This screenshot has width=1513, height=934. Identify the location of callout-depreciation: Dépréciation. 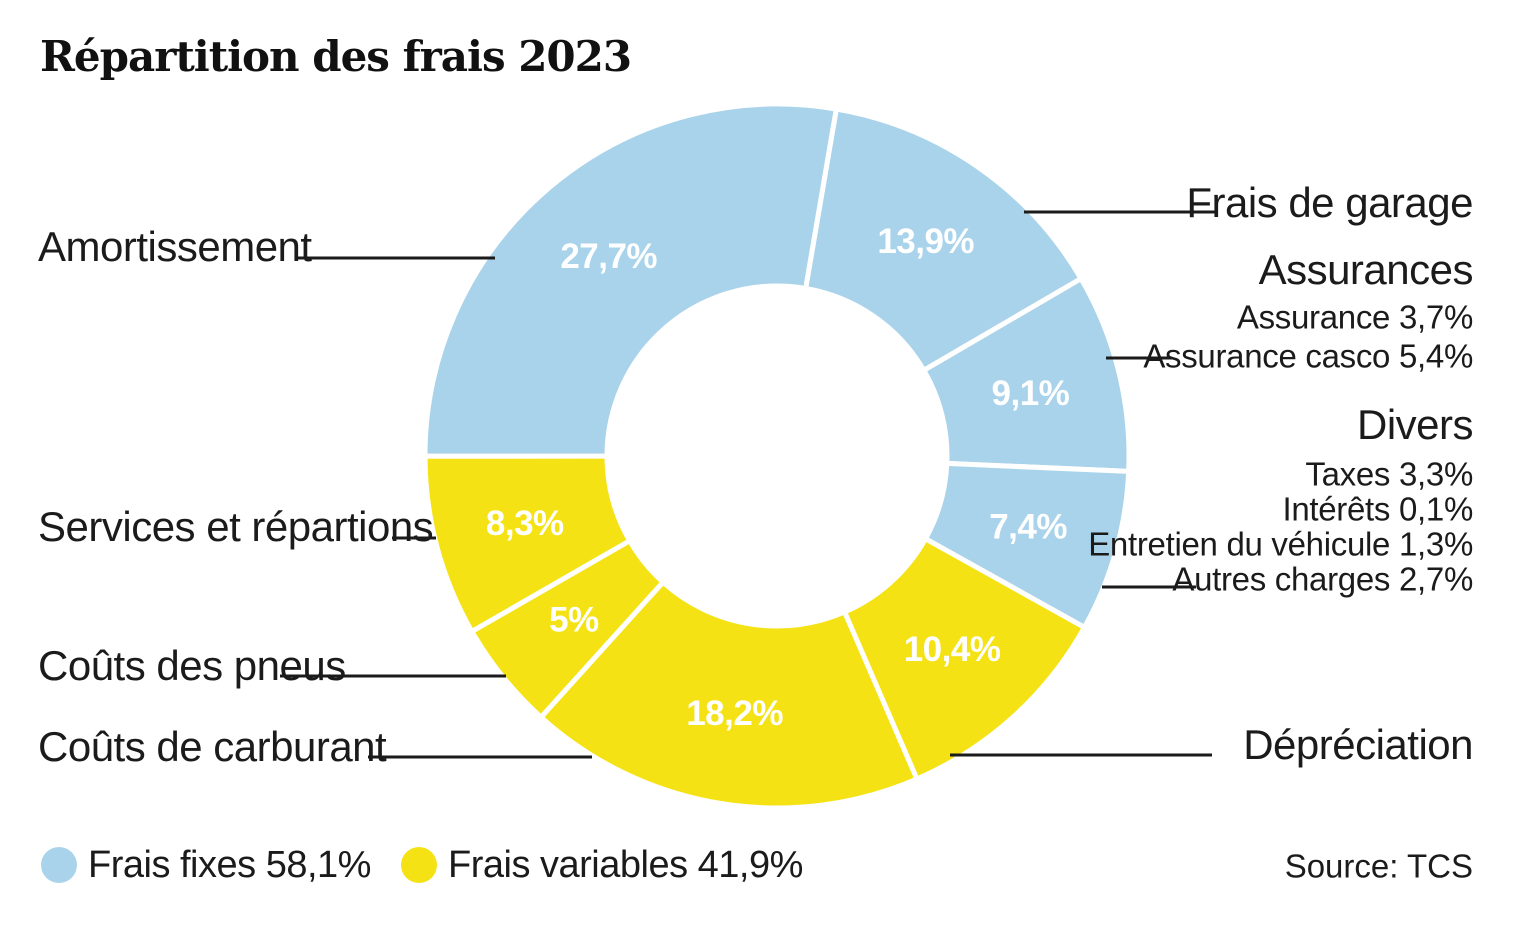
(1358, 744).